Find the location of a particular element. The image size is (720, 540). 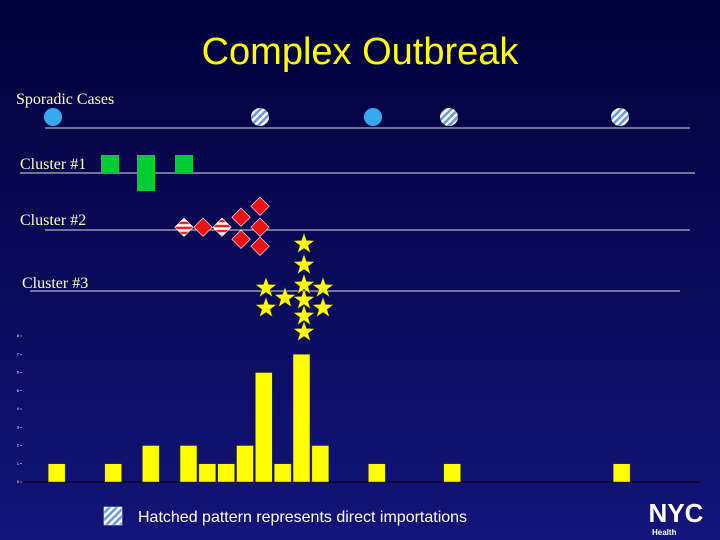

row-label: Cluster #1 is located at coordinates (53, 164).